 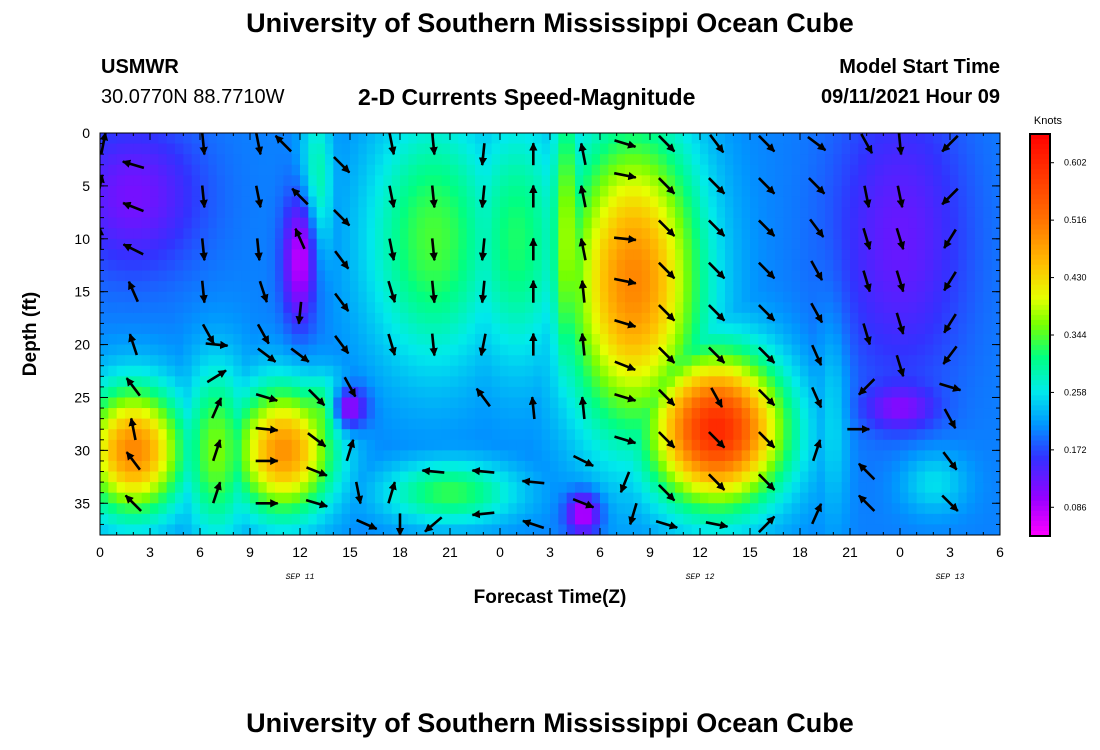 I want to click on colorbar-tick-label: 0.516, so click(x=1075, y=220).